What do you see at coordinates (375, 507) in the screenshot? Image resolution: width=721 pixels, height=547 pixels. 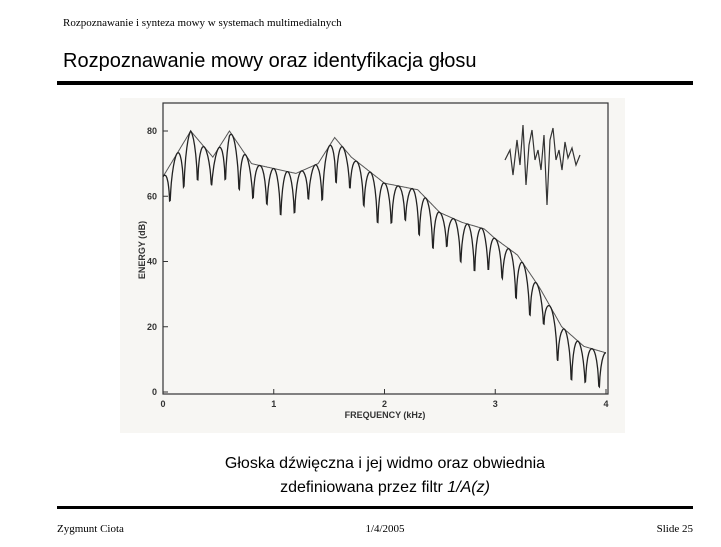 I see `footer-rule` at bounding box center [375, 507].